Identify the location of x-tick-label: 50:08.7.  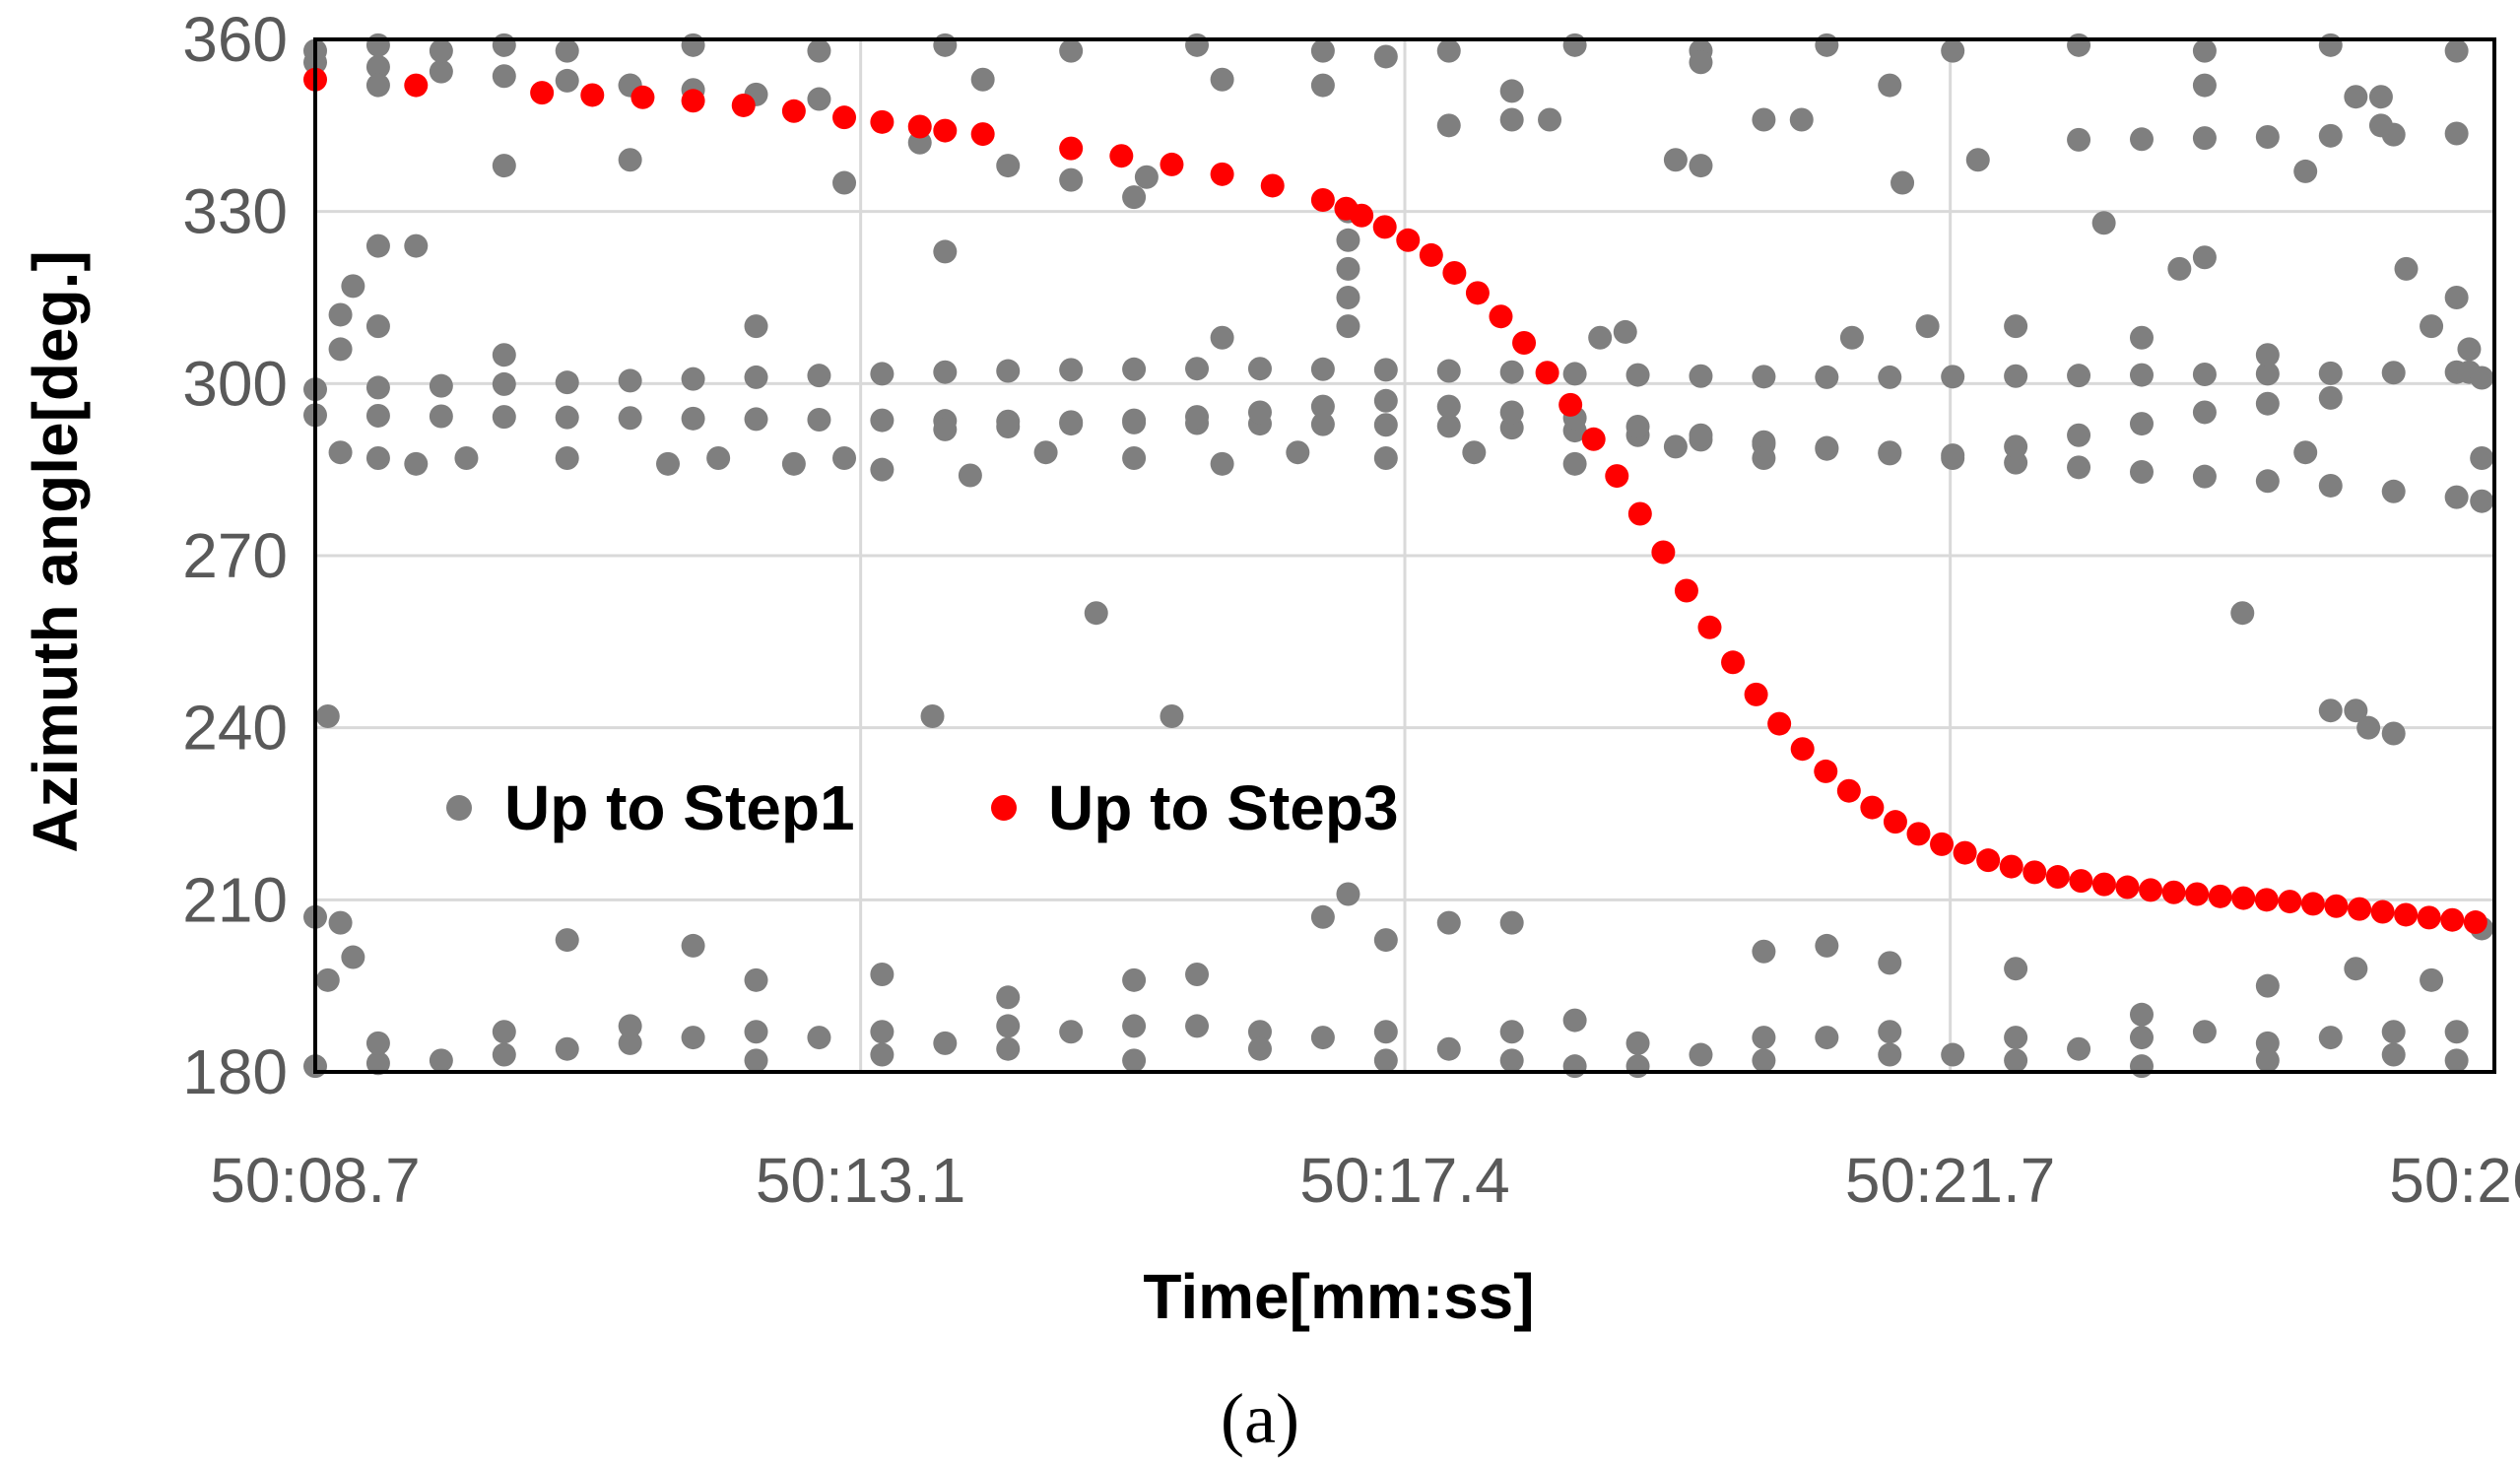
(315, 1180).